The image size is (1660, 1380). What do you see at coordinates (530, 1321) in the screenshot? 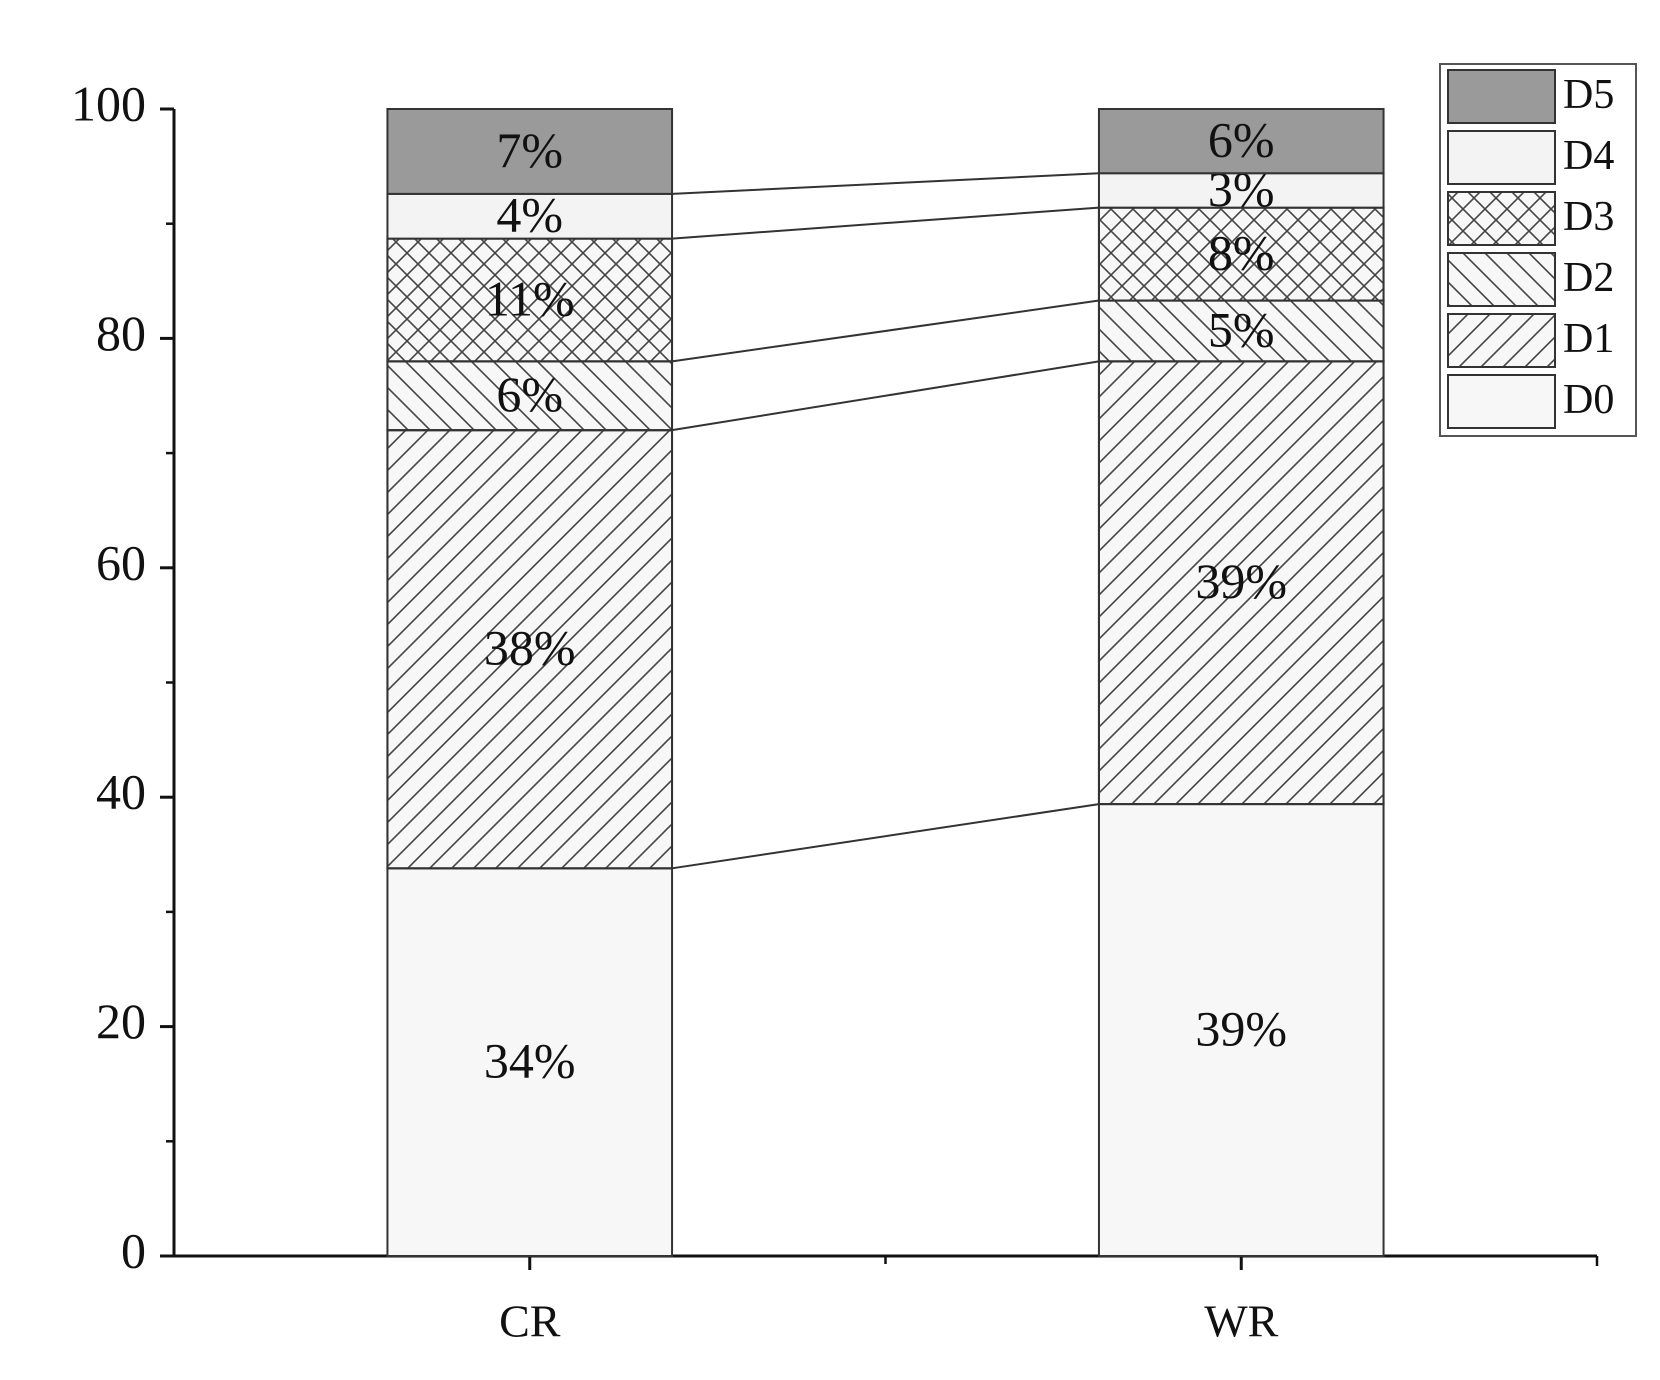
I see `x-tick-label: CR` at bounding box center [530, 1321].